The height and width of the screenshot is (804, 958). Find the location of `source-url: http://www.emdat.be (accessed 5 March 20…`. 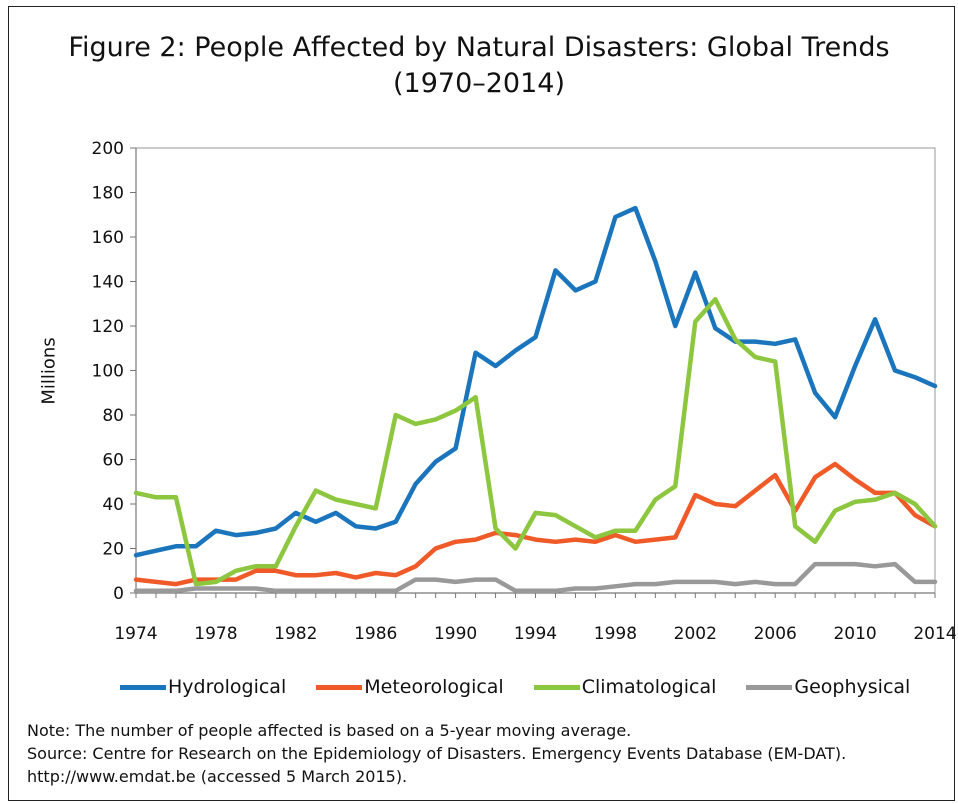

source-url: http://www.emdat.be (accessed 5 March 20… is located at coordinates (217, 776).